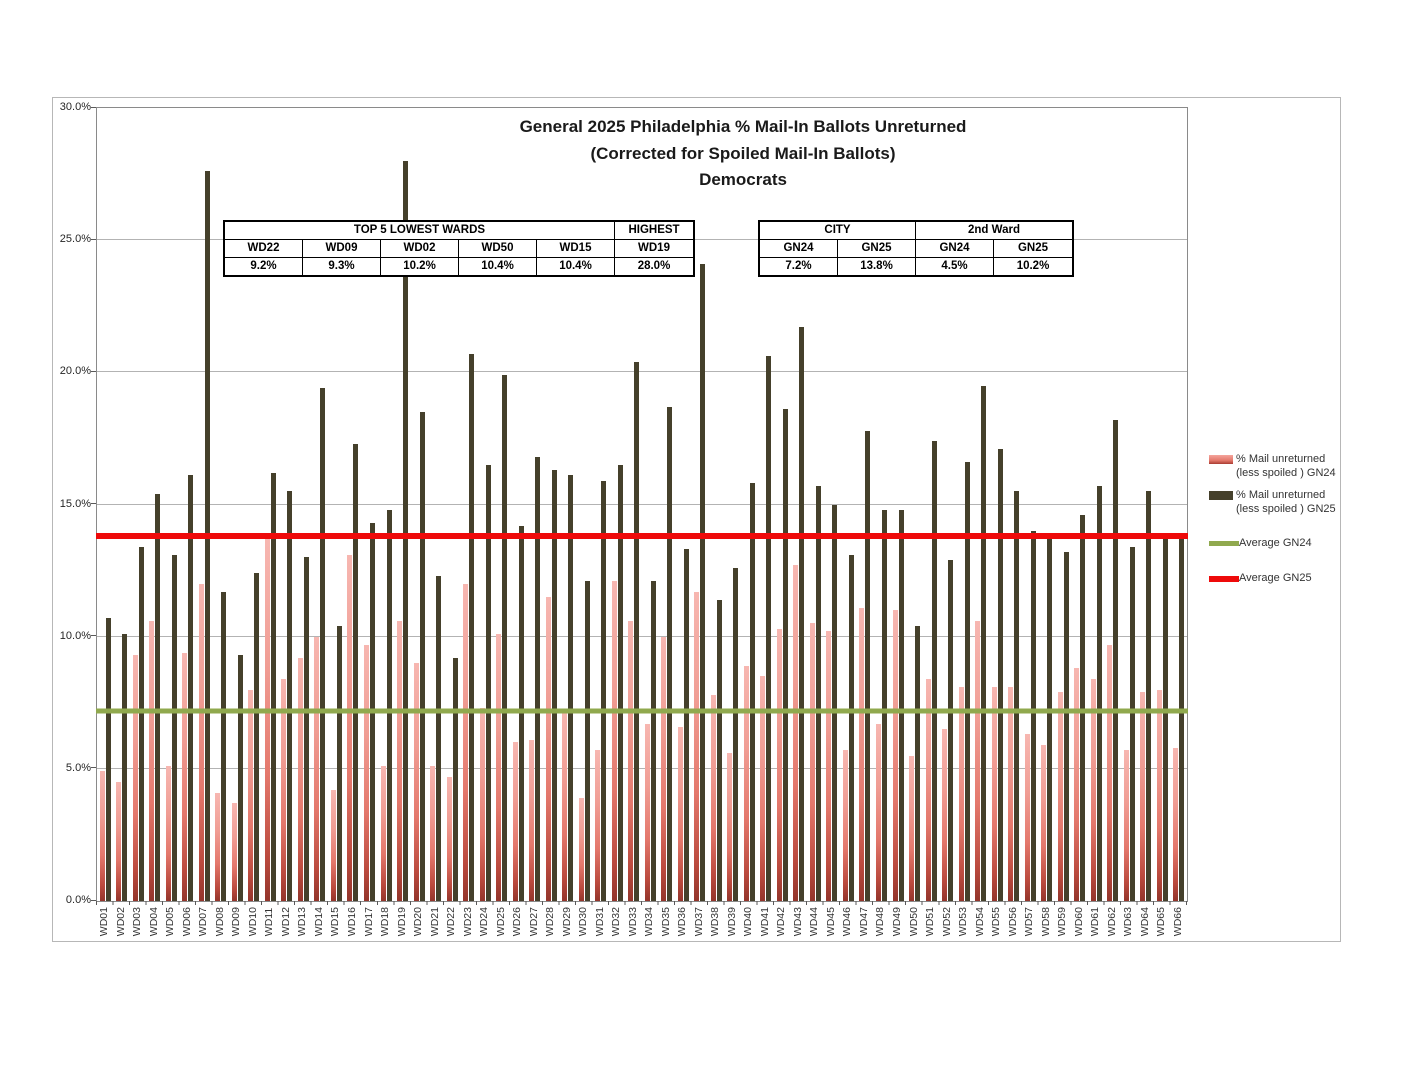 The width and height of the screenshot is (1408, 1088). What do you see at coordinates (505, 637) in the screenshot?
I see `bar-gn25-WD25` at bounding box center [505, 637].